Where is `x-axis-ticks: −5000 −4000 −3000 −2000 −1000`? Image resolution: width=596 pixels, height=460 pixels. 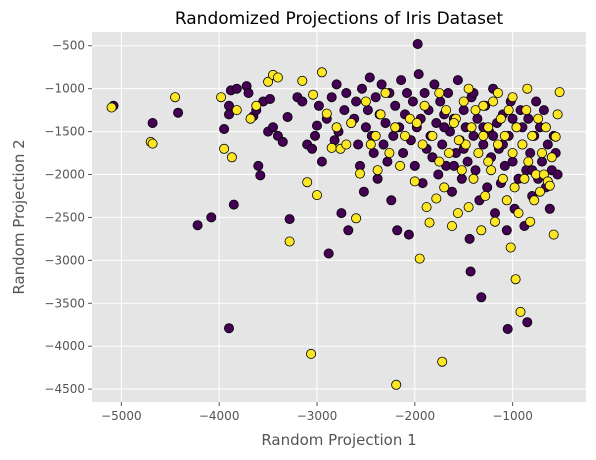 x-axis-ticks: −5000 −4000 −3000 −2000 −1000 is located at coordinates (317, 412).